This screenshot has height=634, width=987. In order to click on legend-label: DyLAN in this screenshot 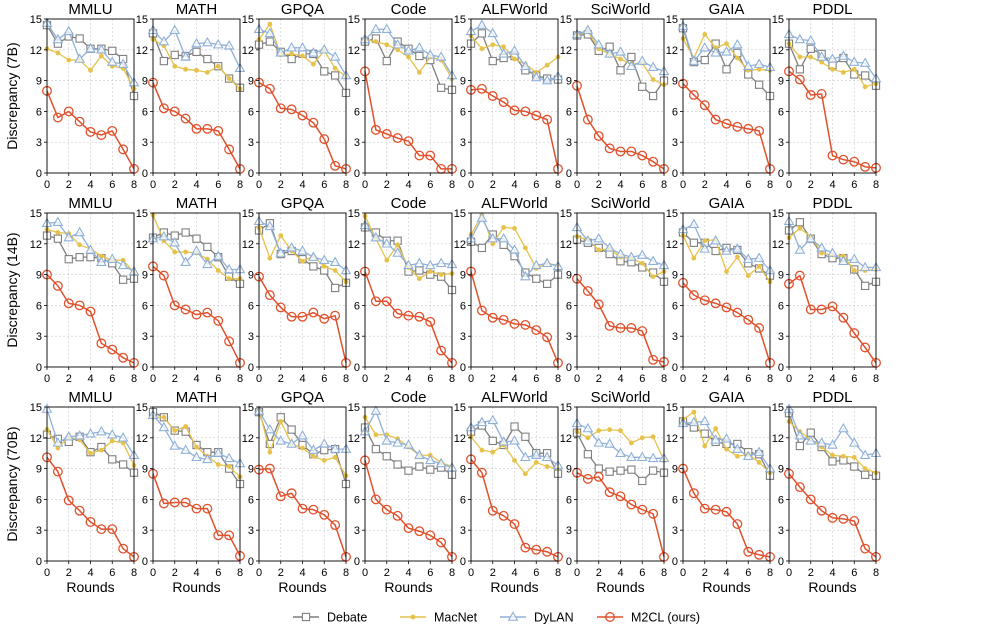, I will do `click(554, 618)`.